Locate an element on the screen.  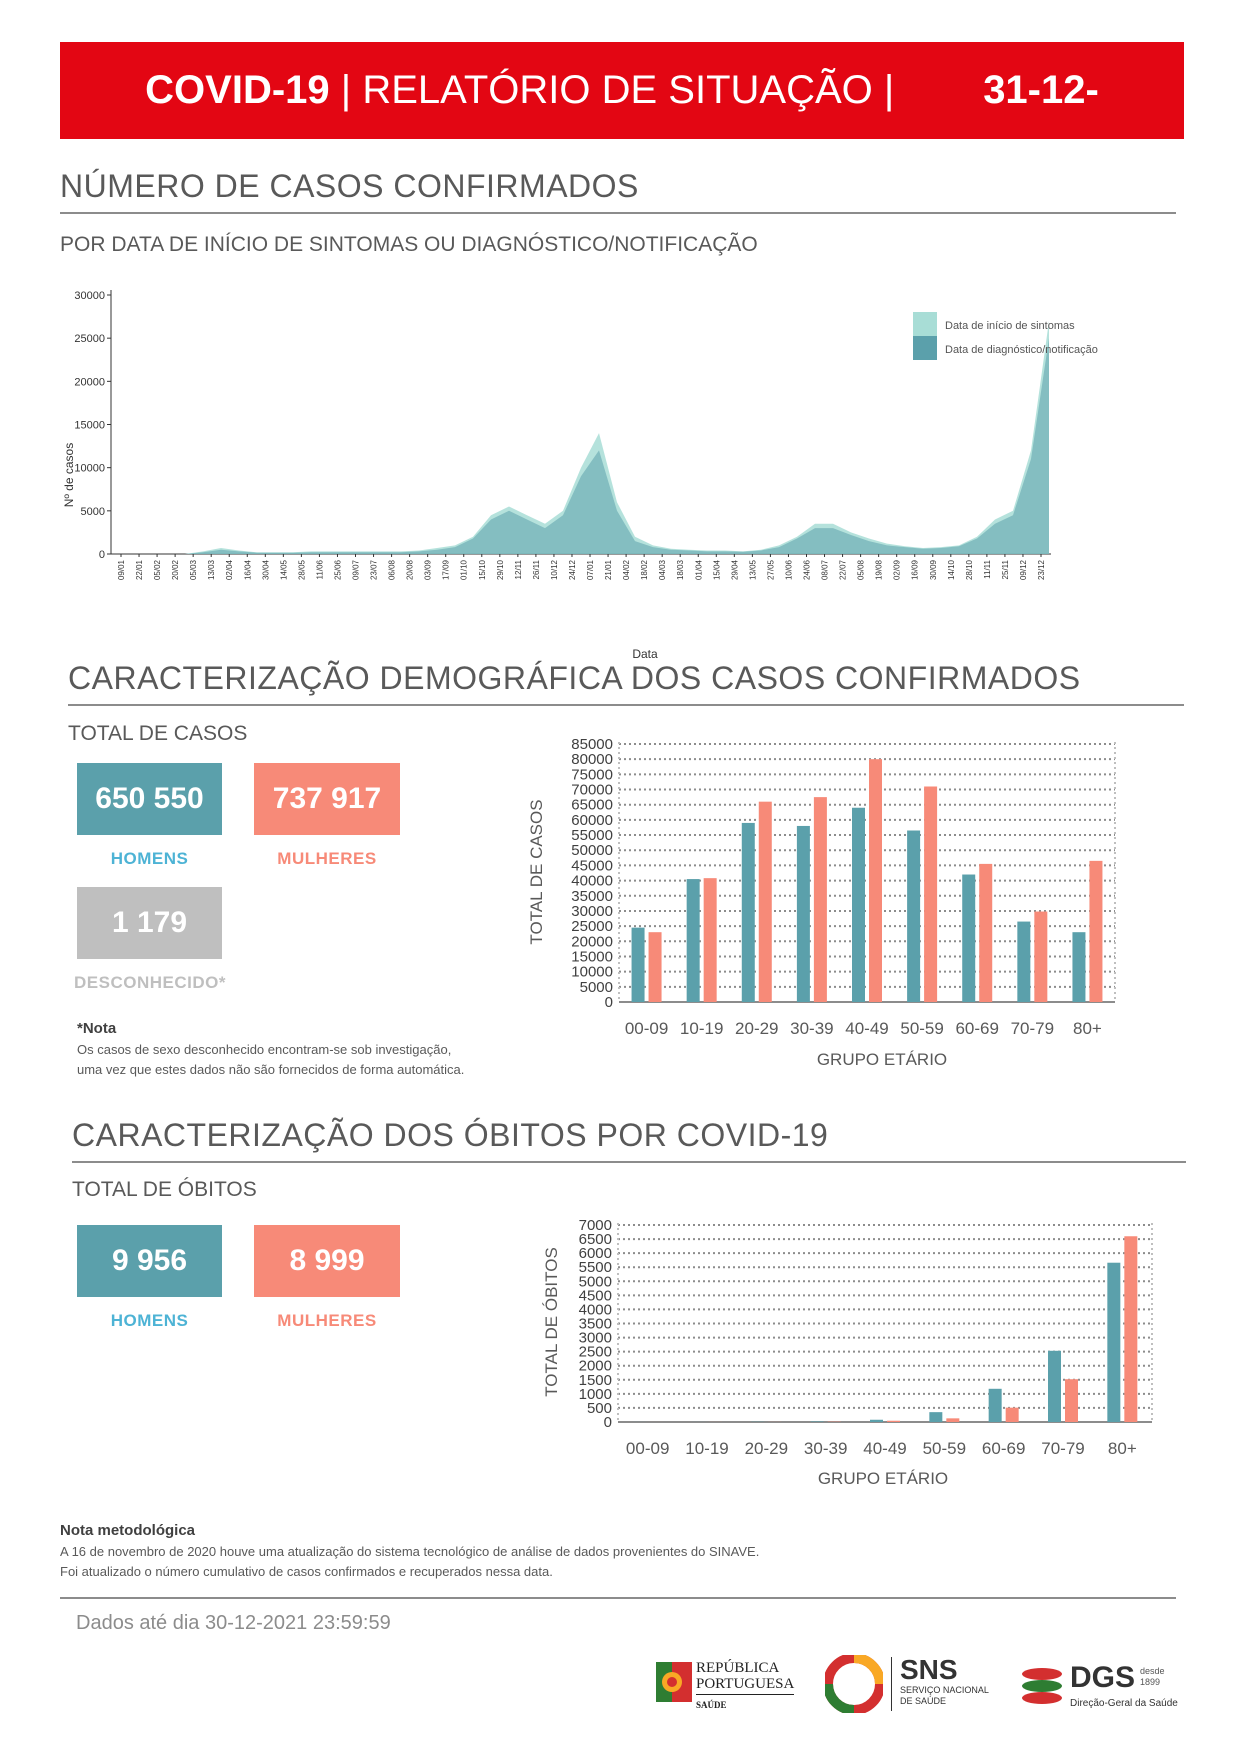
db-x-tick-label: 40-49 is located at coordinates (884, 1448).